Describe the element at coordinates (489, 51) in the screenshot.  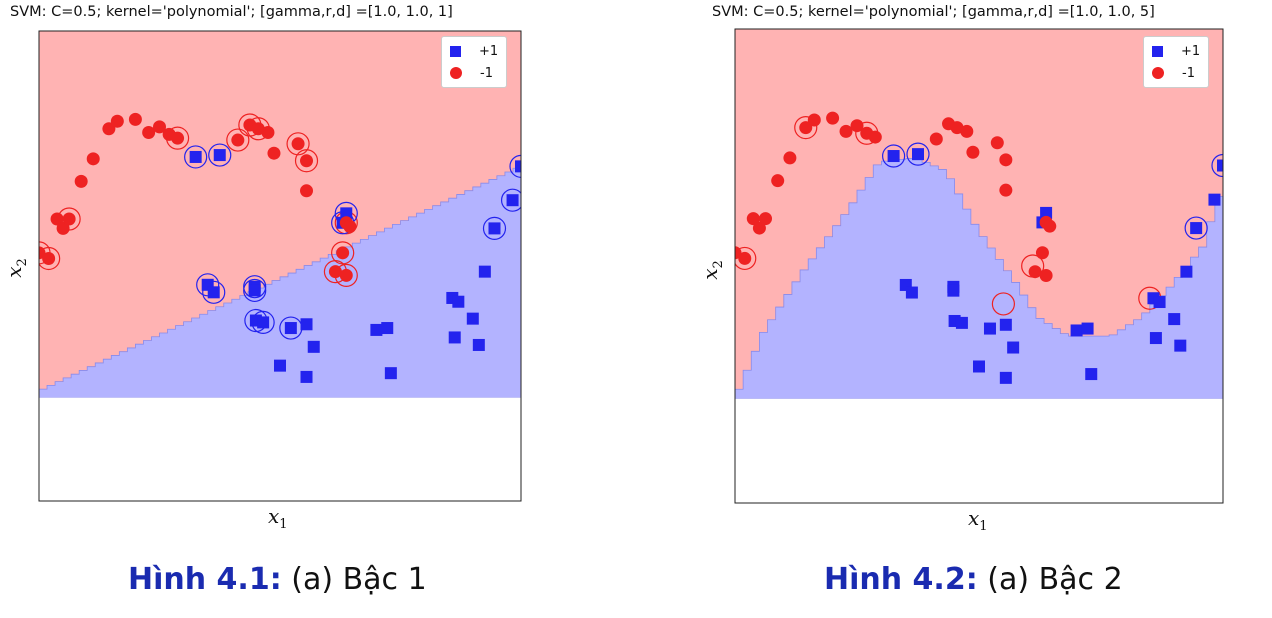
I see `legend-label: +1` at that location.